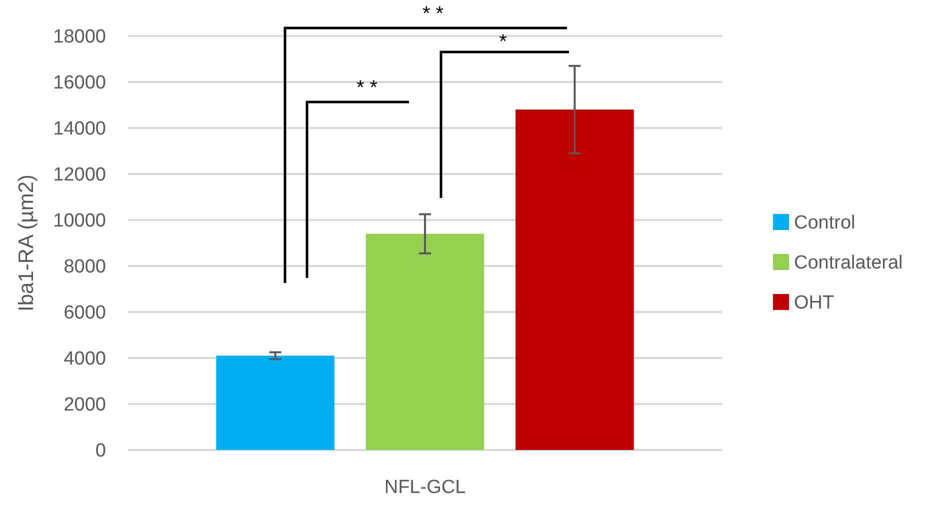  What do you see at coordinates (367, 88) in the screenshot?
I see `annotation: * *` at bounding box center [367, 88].